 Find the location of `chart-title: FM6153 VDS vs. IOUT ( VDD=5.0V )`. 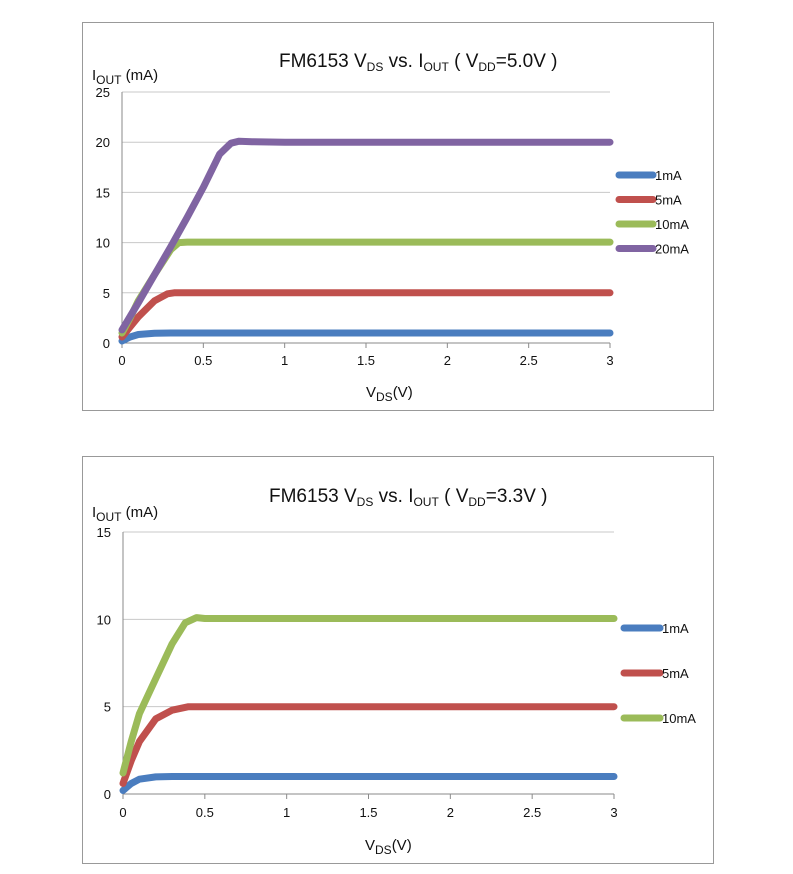

chart-title: FM6153 VDS vs. IOUT ( VDD=5.0V ) is located at coordinates (418, 62).